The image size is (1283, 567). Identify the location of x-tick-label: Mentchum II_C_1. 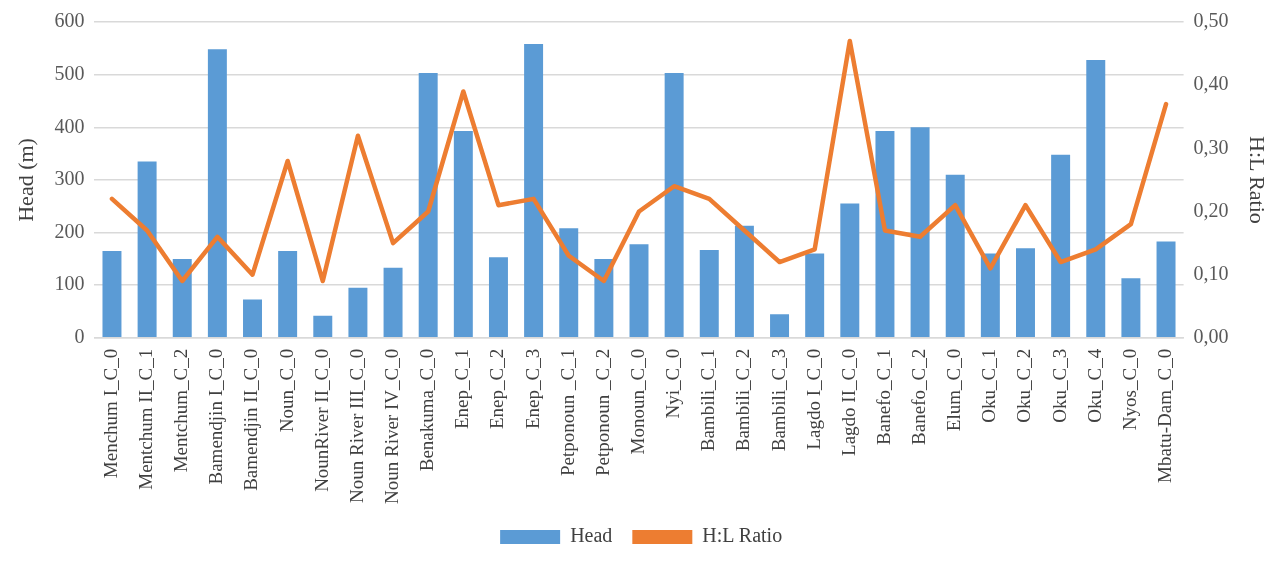
(146, 419).